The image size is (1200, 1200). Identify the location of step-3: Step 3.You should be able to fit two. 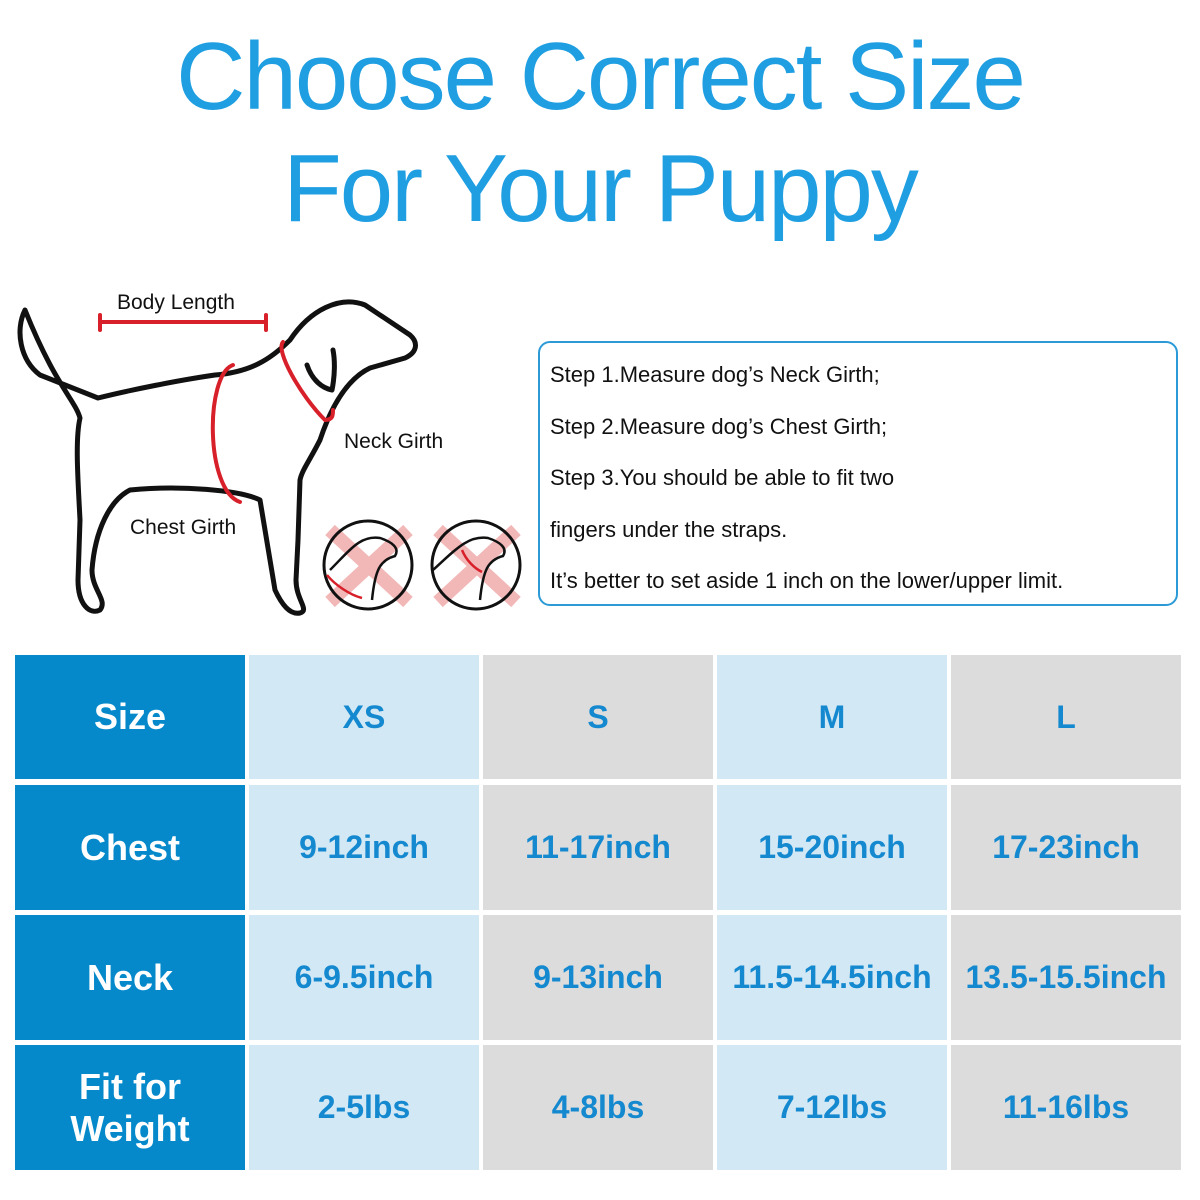
(722, 477).